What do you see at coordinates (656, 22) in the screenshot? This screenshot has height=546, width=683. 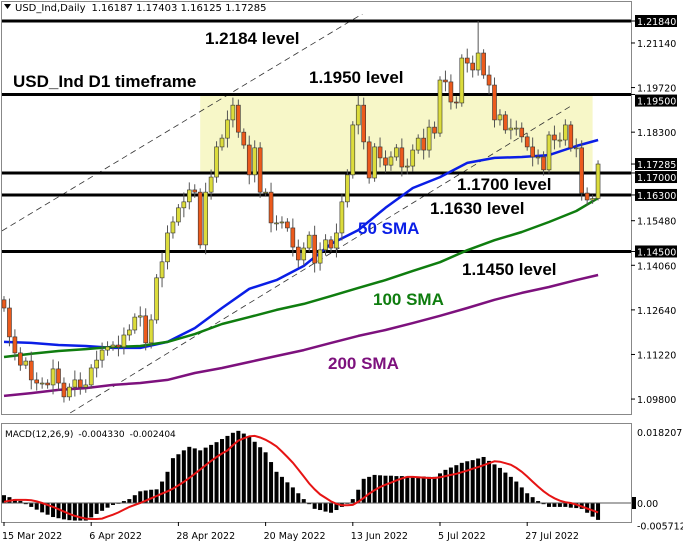 I see `price-tick-label: 1.21840` at bounding box center [656, 22].